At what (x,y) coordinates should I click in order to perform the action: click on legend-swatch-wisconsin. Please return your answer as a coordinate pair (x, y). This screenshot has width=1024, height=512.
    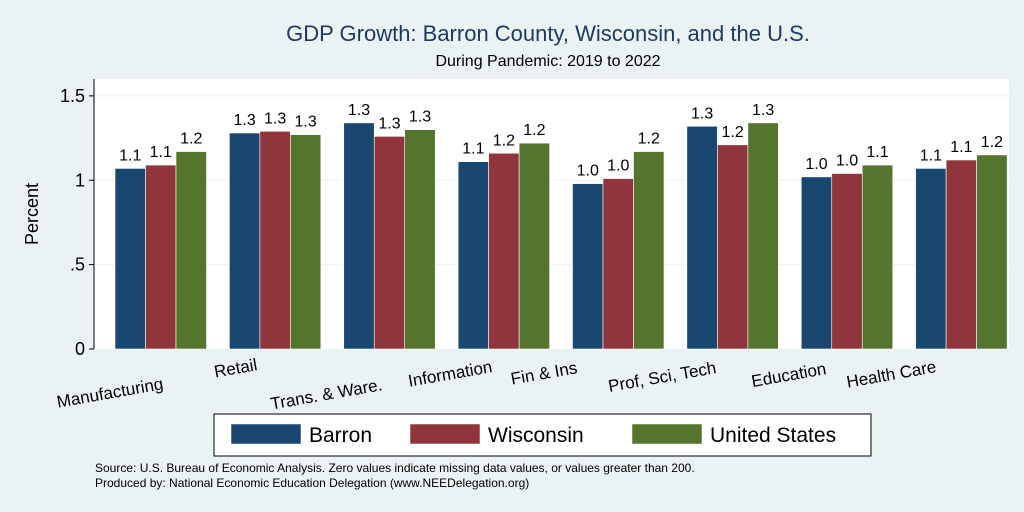
    Looking at the image, I should click on (445, 434).